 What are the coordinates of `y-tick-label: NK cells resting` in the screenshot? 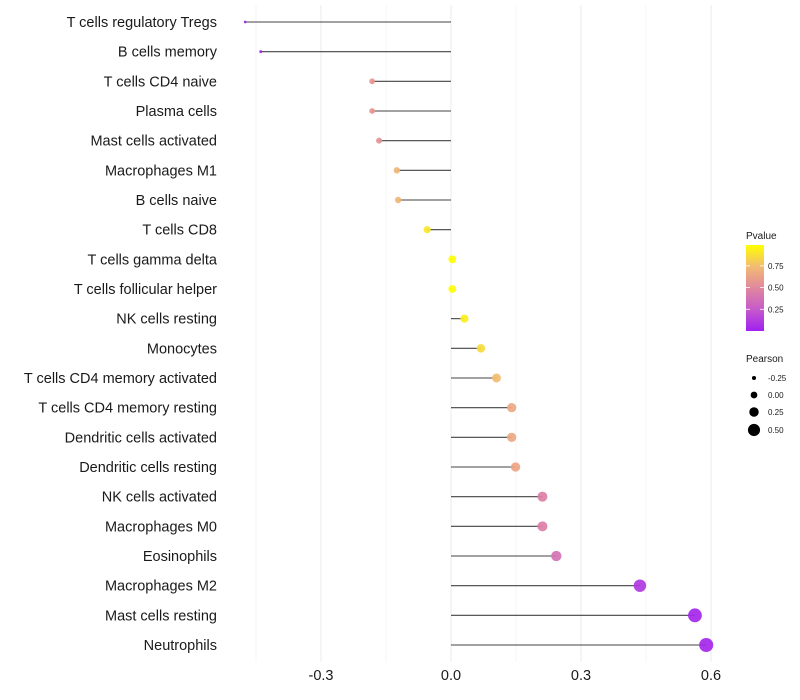 It's located at (166, 320).